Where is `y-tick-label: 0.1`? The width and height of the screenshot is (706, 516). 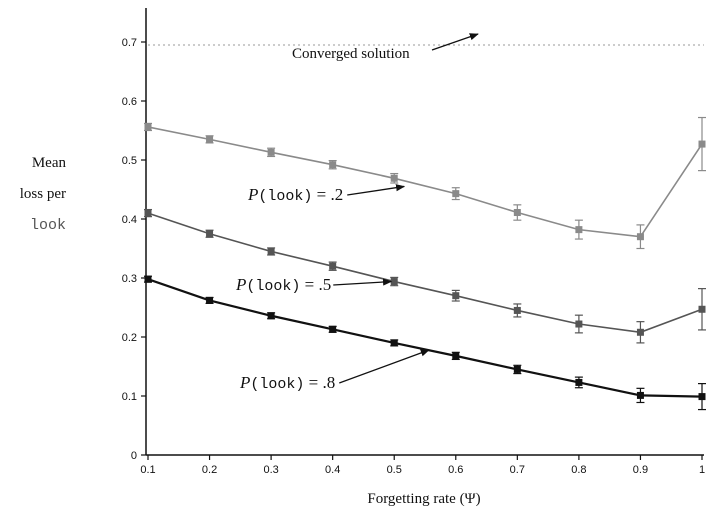
y-tick-label: 0.1 is located at coordinates (129, 397).